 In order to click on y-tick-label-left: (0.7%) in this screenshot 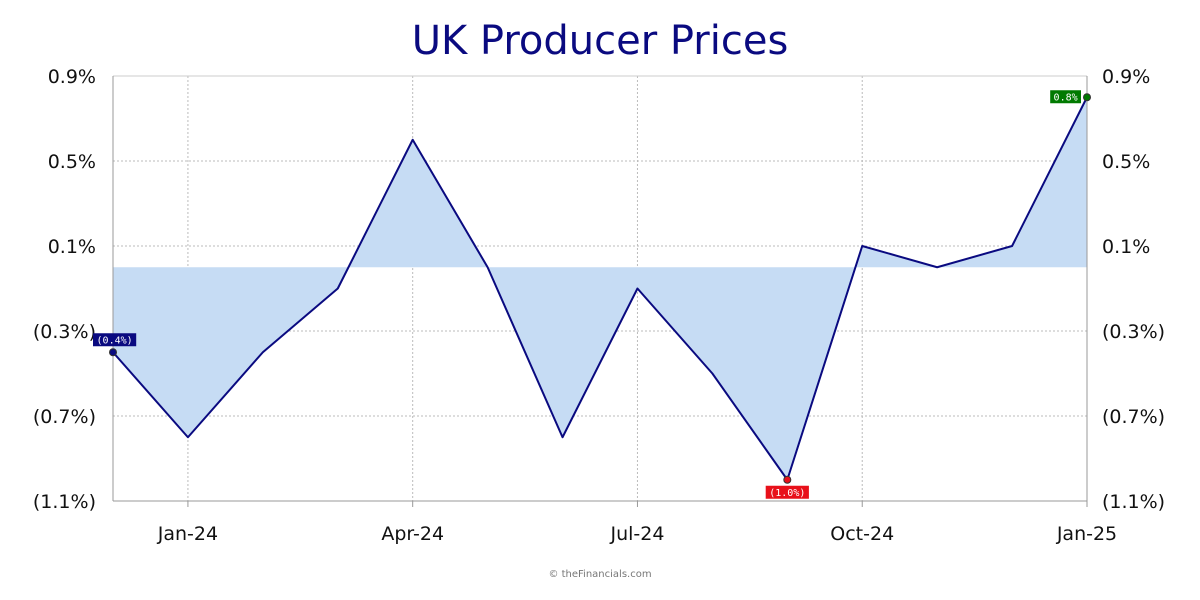, I will do `click(64, 417)`.